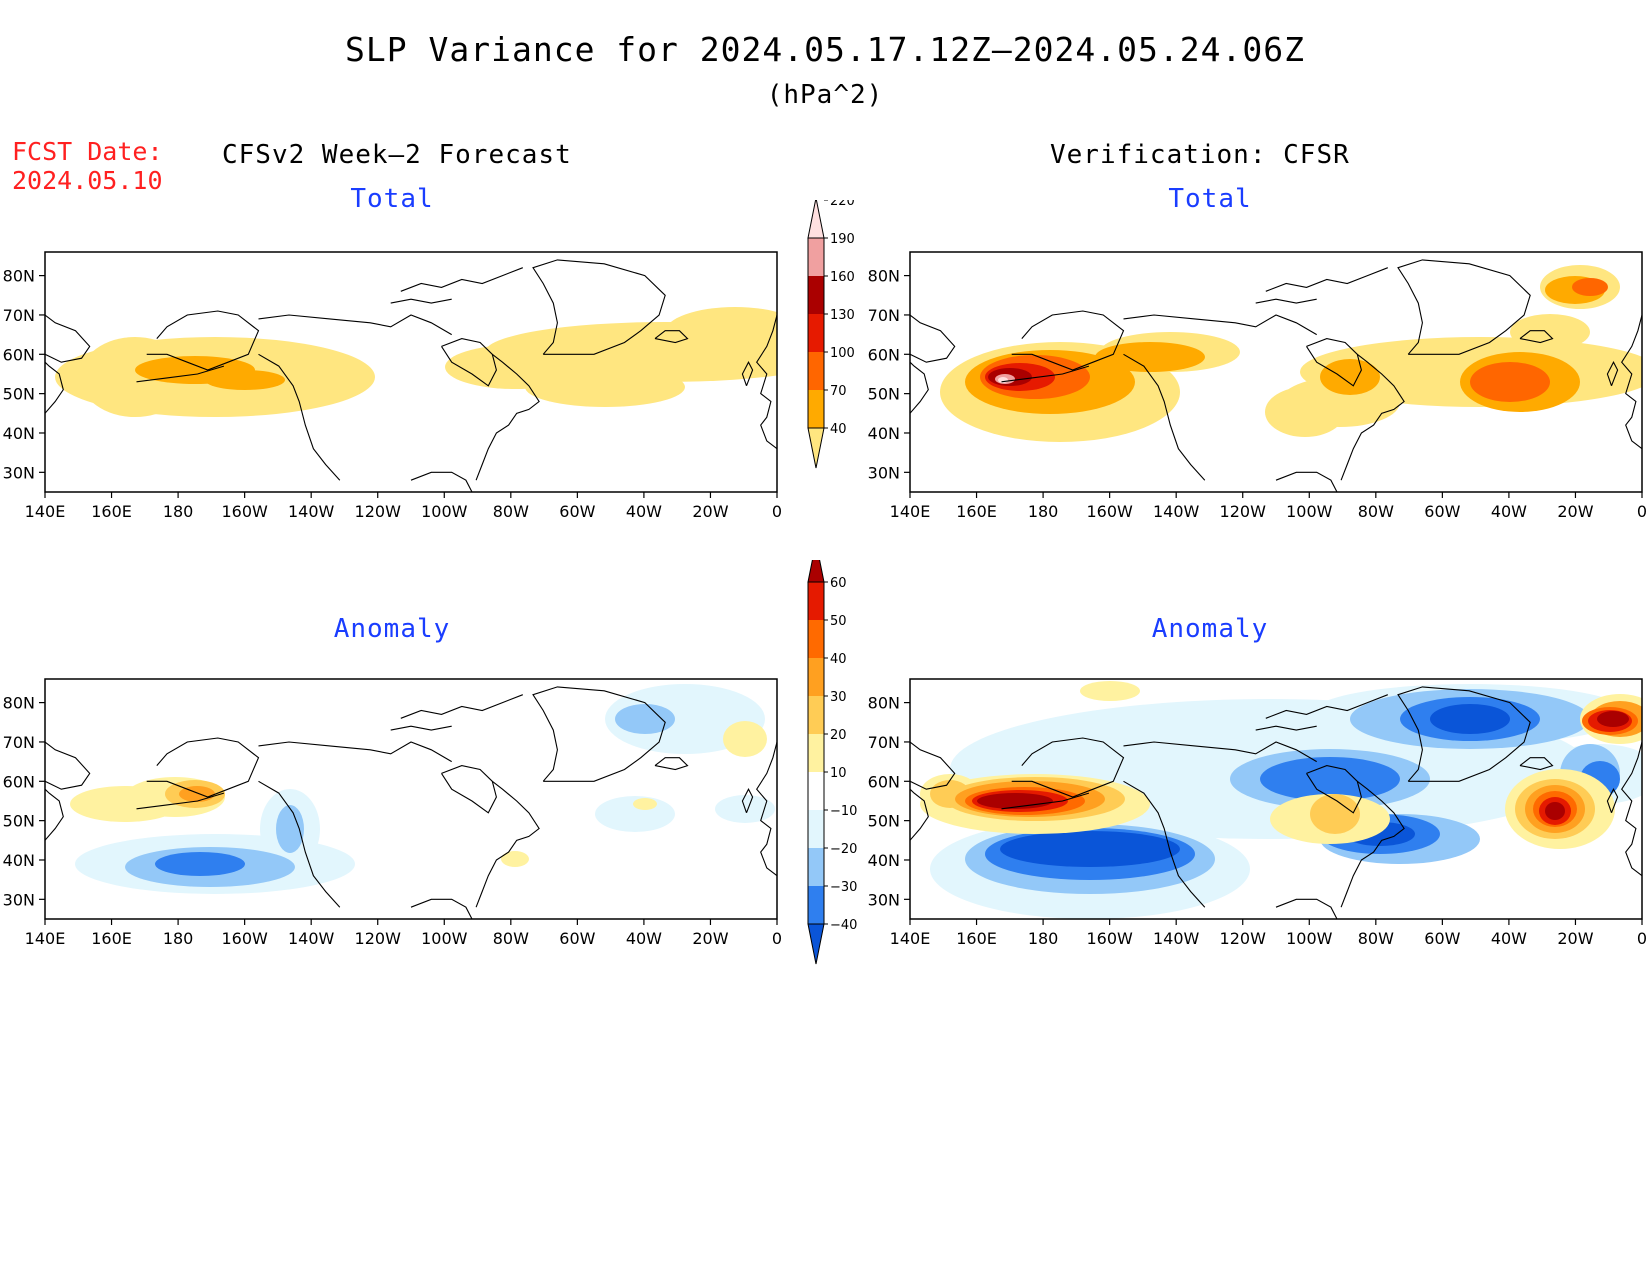  Describe the element at coordinates (831, 334) in the screenshot. I see `colorbar-total: 40 70 100 130 160 190 220` at that location.